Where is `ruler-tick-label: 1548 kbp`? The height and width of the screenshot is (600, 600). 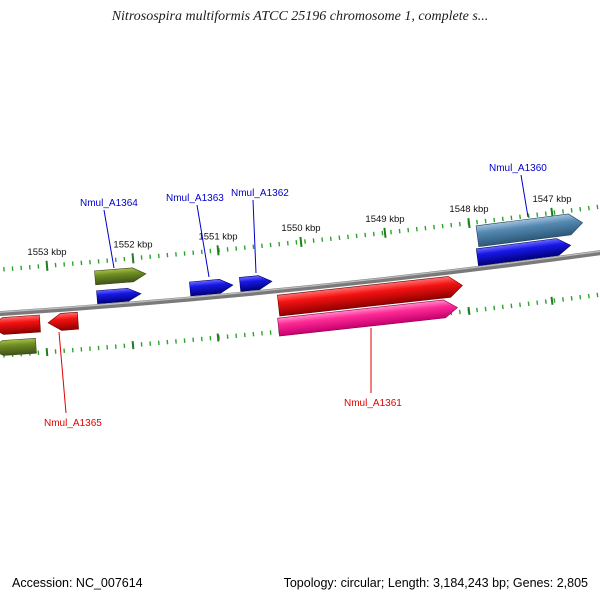 ruler-tick-label: 1548 kbp is located at coordinates (468, 209).